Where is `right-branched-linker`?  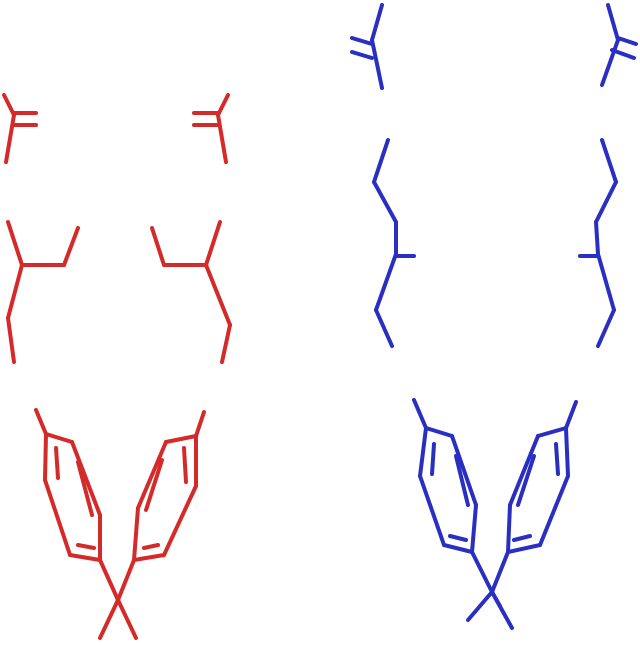 right-branched-linker is located at coordinates (191, 292).